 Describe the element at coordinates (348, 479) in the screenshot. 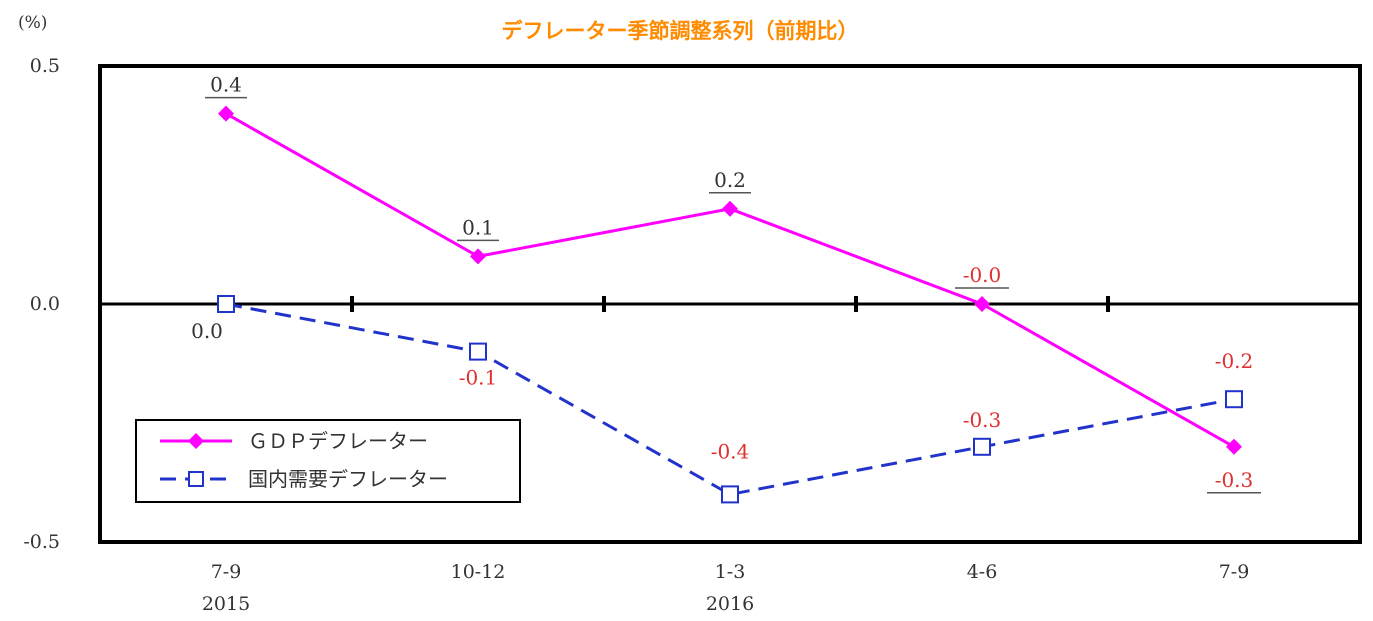

I see `legend-label-domestic: 国内需要デフレーター` at that location.